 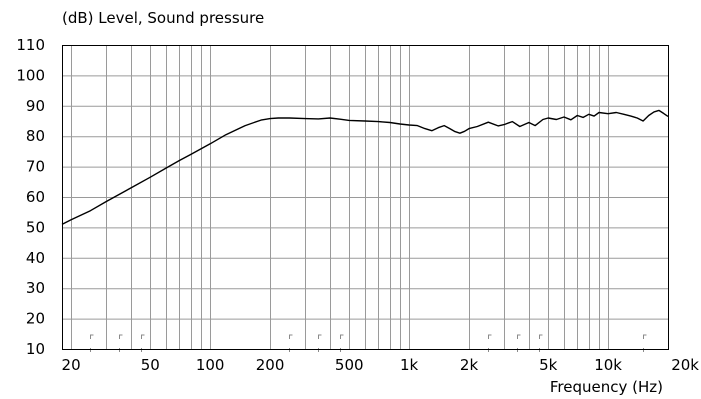 What do you see at coordinates (35, 106) in the screenshot?
I see `y-tick-label: 90` at bounding box center [35, 106].